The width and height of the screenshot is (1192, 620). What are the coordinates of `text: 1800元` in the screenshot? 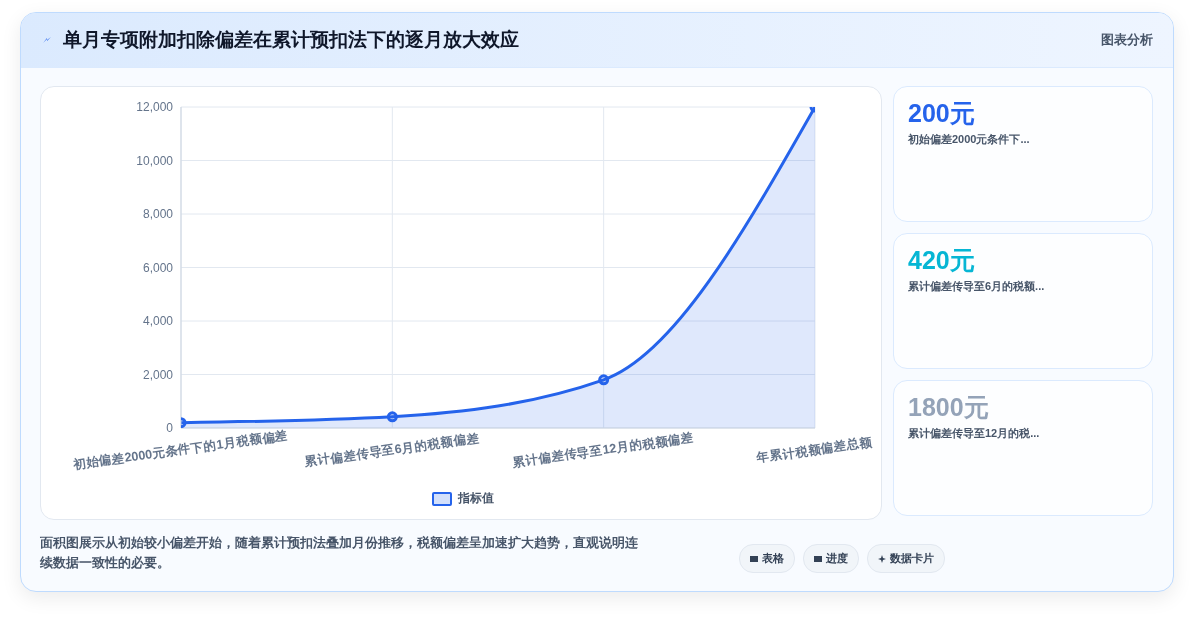 It's located at (949, 407).